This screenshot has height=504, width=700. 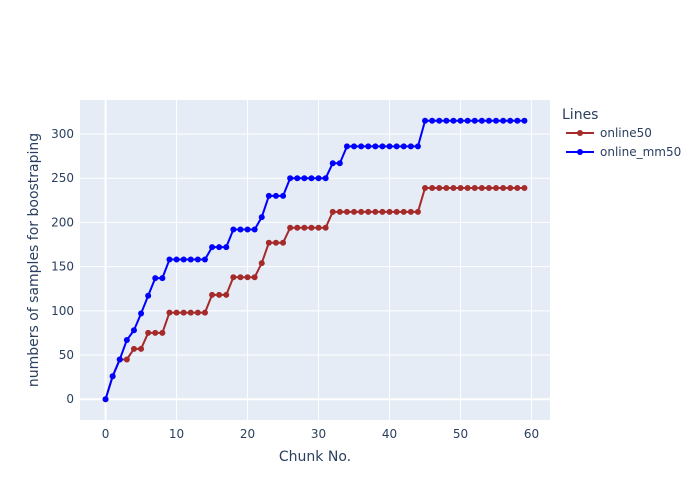 What do you see at coordinates (176, 434) in the screenshot?
I see `x-tick-label: 10` at bounding box center [176, 434].